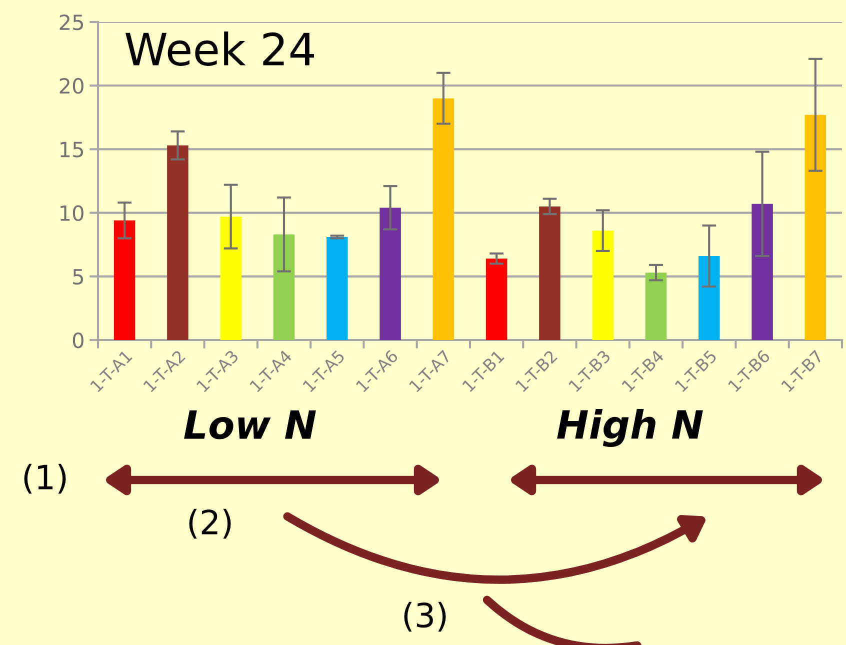 This screenshot has height=645, width=846. Describe the element at coordinates (78, 340) in the screenshot. I see `y-tick-label: 0` at that location.